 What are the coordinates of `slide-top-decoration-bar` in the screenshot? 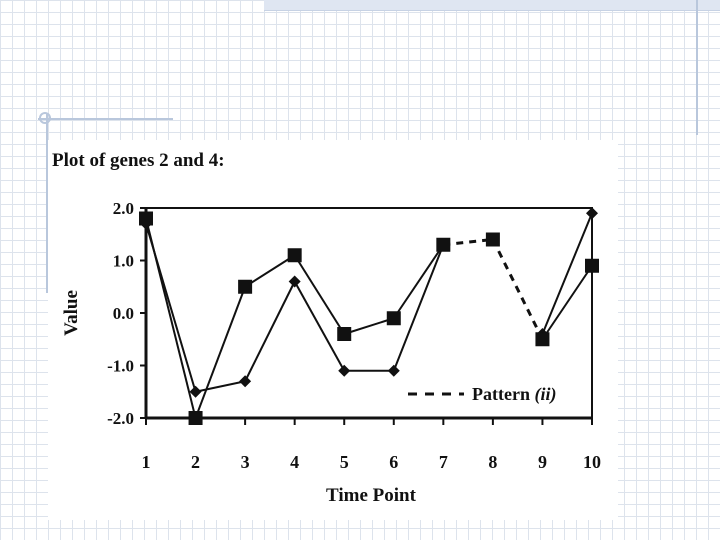 It's located at (492, 5).